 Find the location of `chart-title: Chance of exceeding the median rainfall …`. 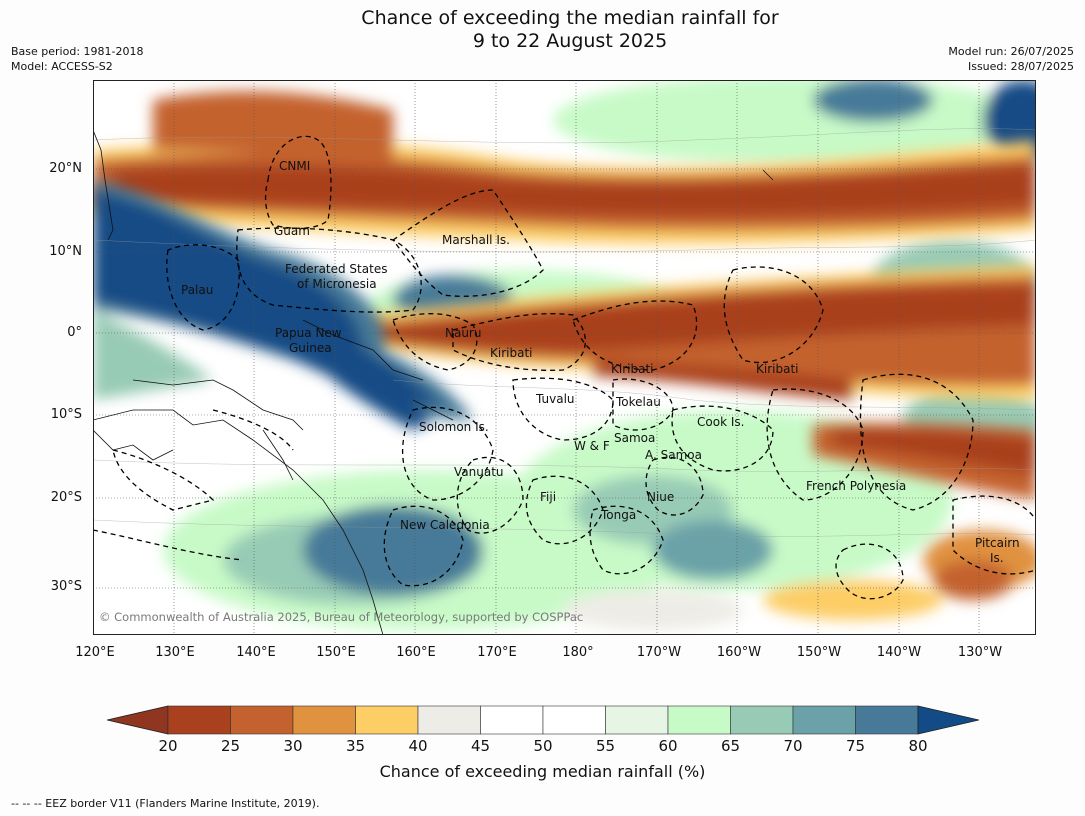

chart-title: Chance of exceeding the median rainfall … is located at coordinates (542, 30).